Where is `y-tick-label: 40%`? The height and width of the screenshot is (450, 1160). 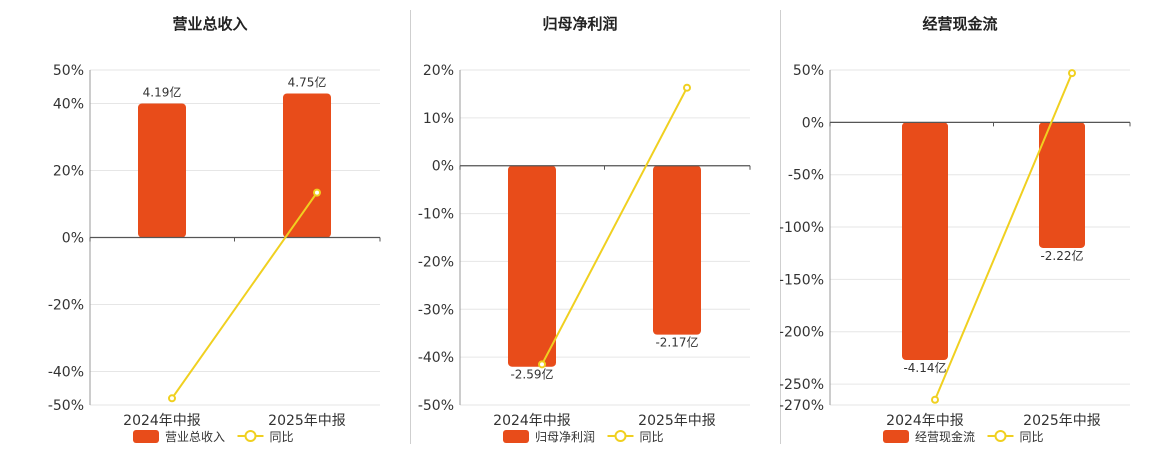
y-tick-label: 40% is located at coordinates (68, 105).